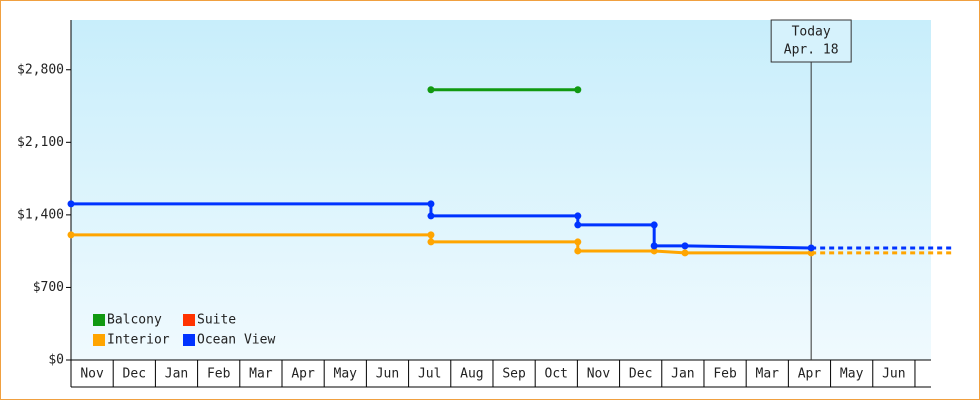  Describe the element at coordinates (216, 320) in the screenshot. I see `legend-label: Suite` at that location.